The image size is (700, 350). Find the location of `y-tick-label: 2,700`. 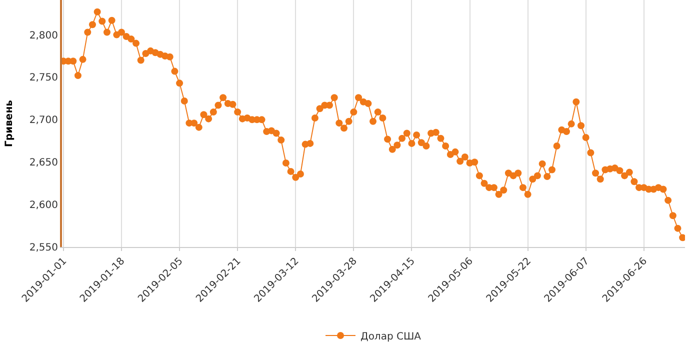

y-tick-label: 2,700 is located at coordinates (43, 120).